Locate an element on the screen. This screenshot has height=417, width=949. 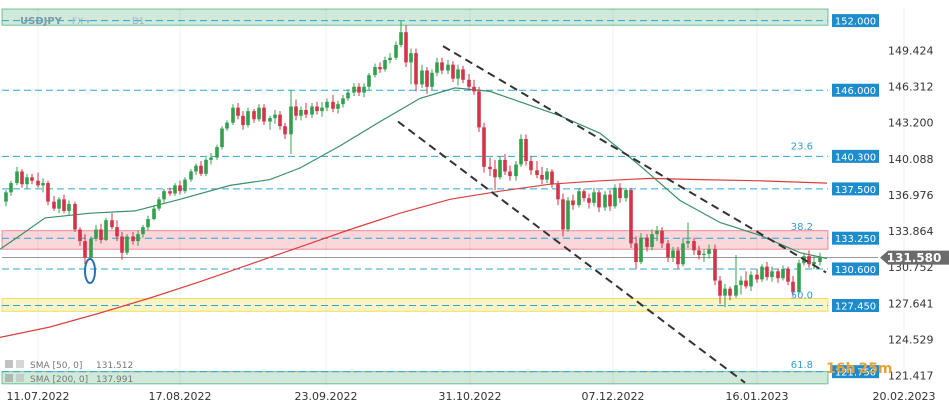
symbol-label: USDJPY is located at coordinates (41, 21).